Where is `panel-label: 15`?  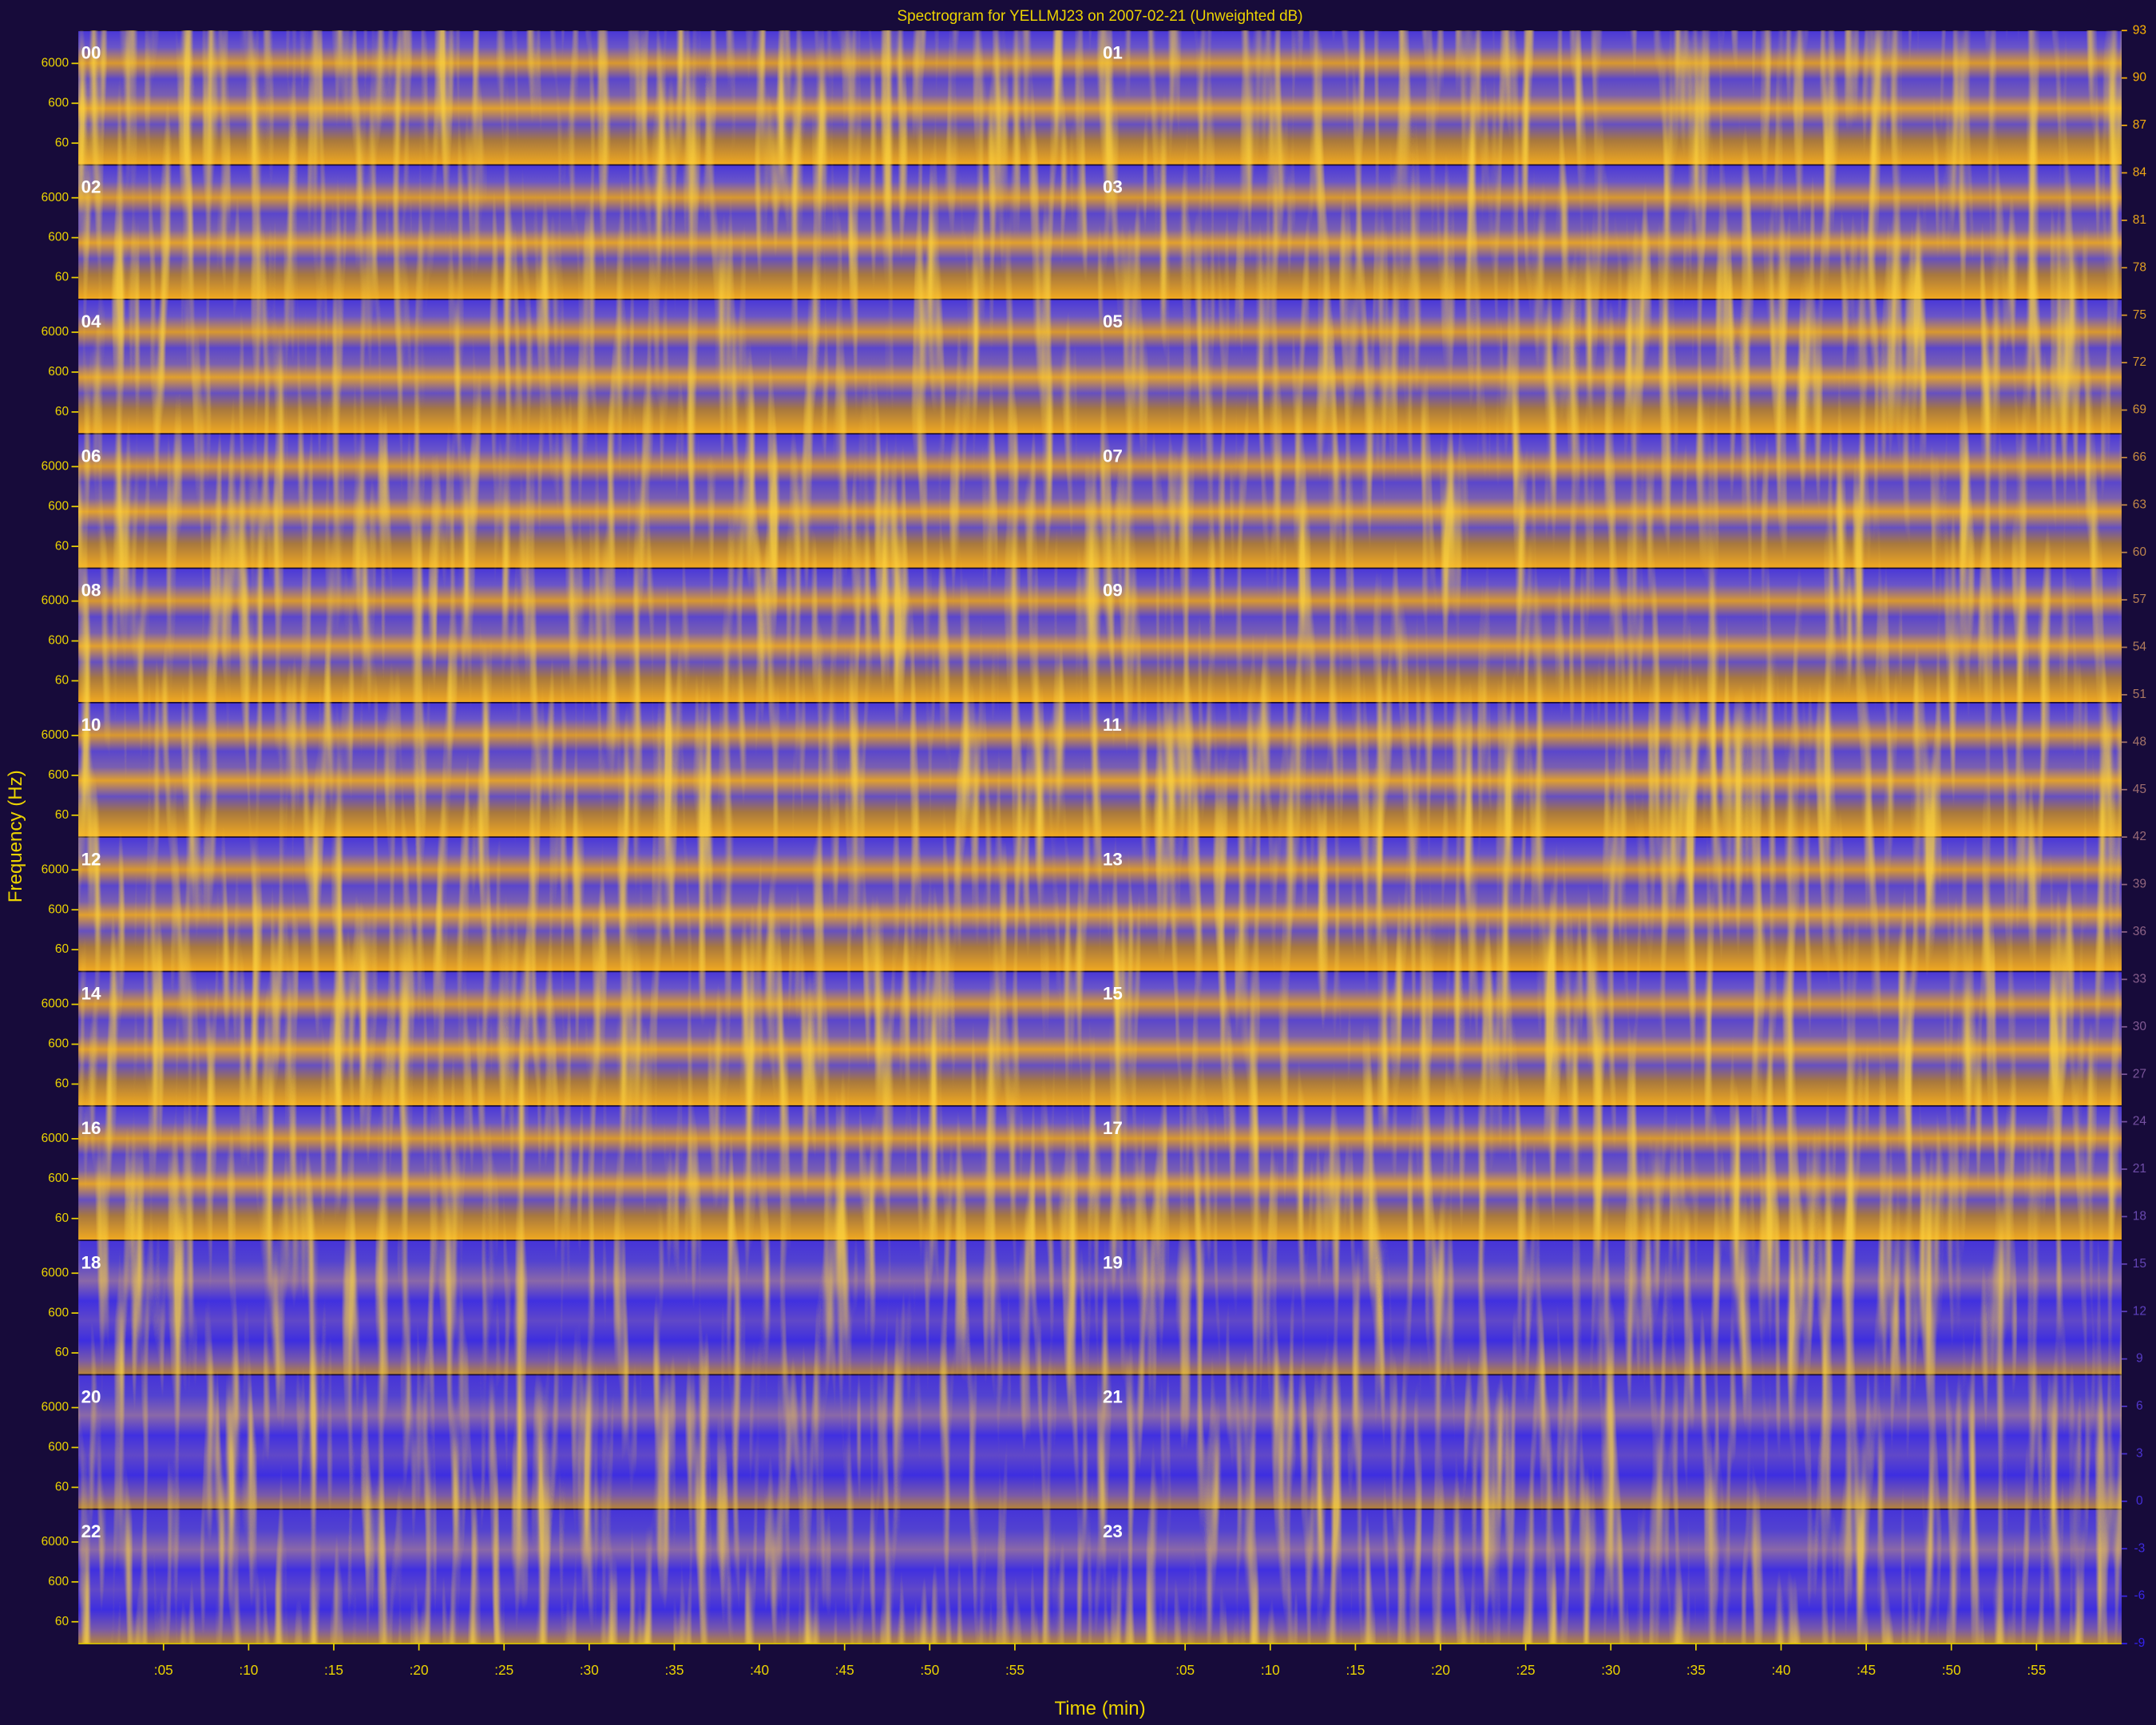 panel-label: 15 is located at coordinates (1113, 994).